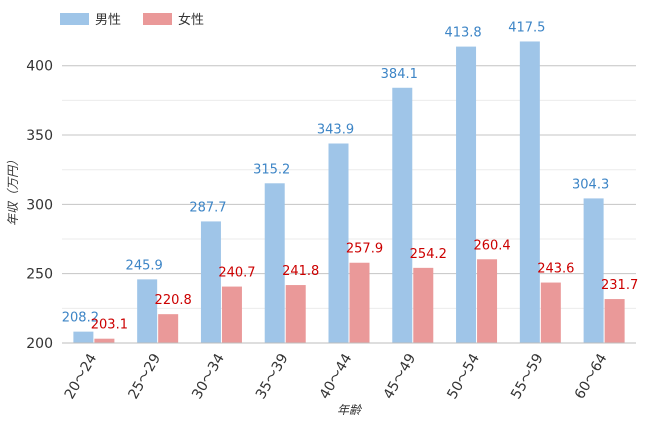 Image resolution: width=650 pixels, height=423 pixels. What do you see at coordinates (158, 18) in the screenshot?
I see `legend-swatch-female` at bounding box center [158, 18].